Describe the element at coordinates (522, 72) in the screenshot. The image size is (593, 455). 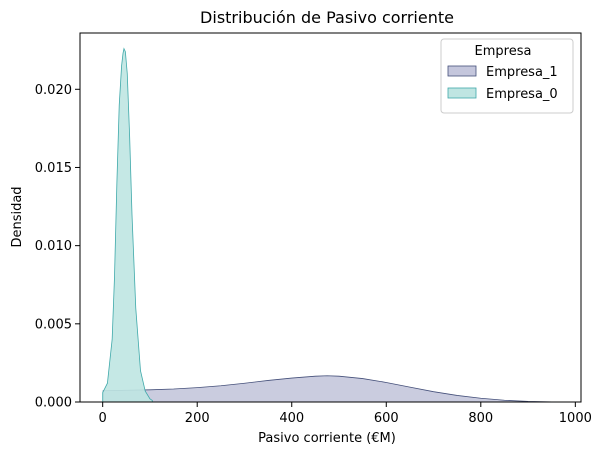
I see `legend-label-empresa-1: Empresa_1` at that location.